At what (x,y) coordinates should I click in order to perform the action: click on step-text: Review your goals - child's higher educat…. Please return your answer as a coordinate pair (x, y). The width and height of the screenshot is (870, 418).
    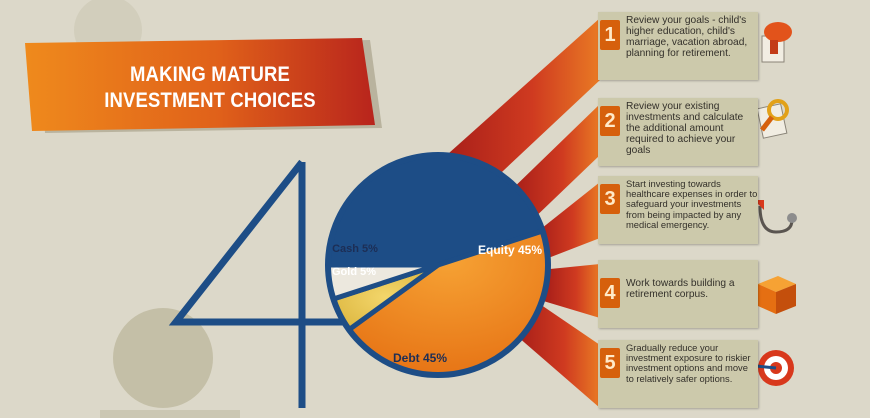
    Looking at the image, I should click on (693, 37).